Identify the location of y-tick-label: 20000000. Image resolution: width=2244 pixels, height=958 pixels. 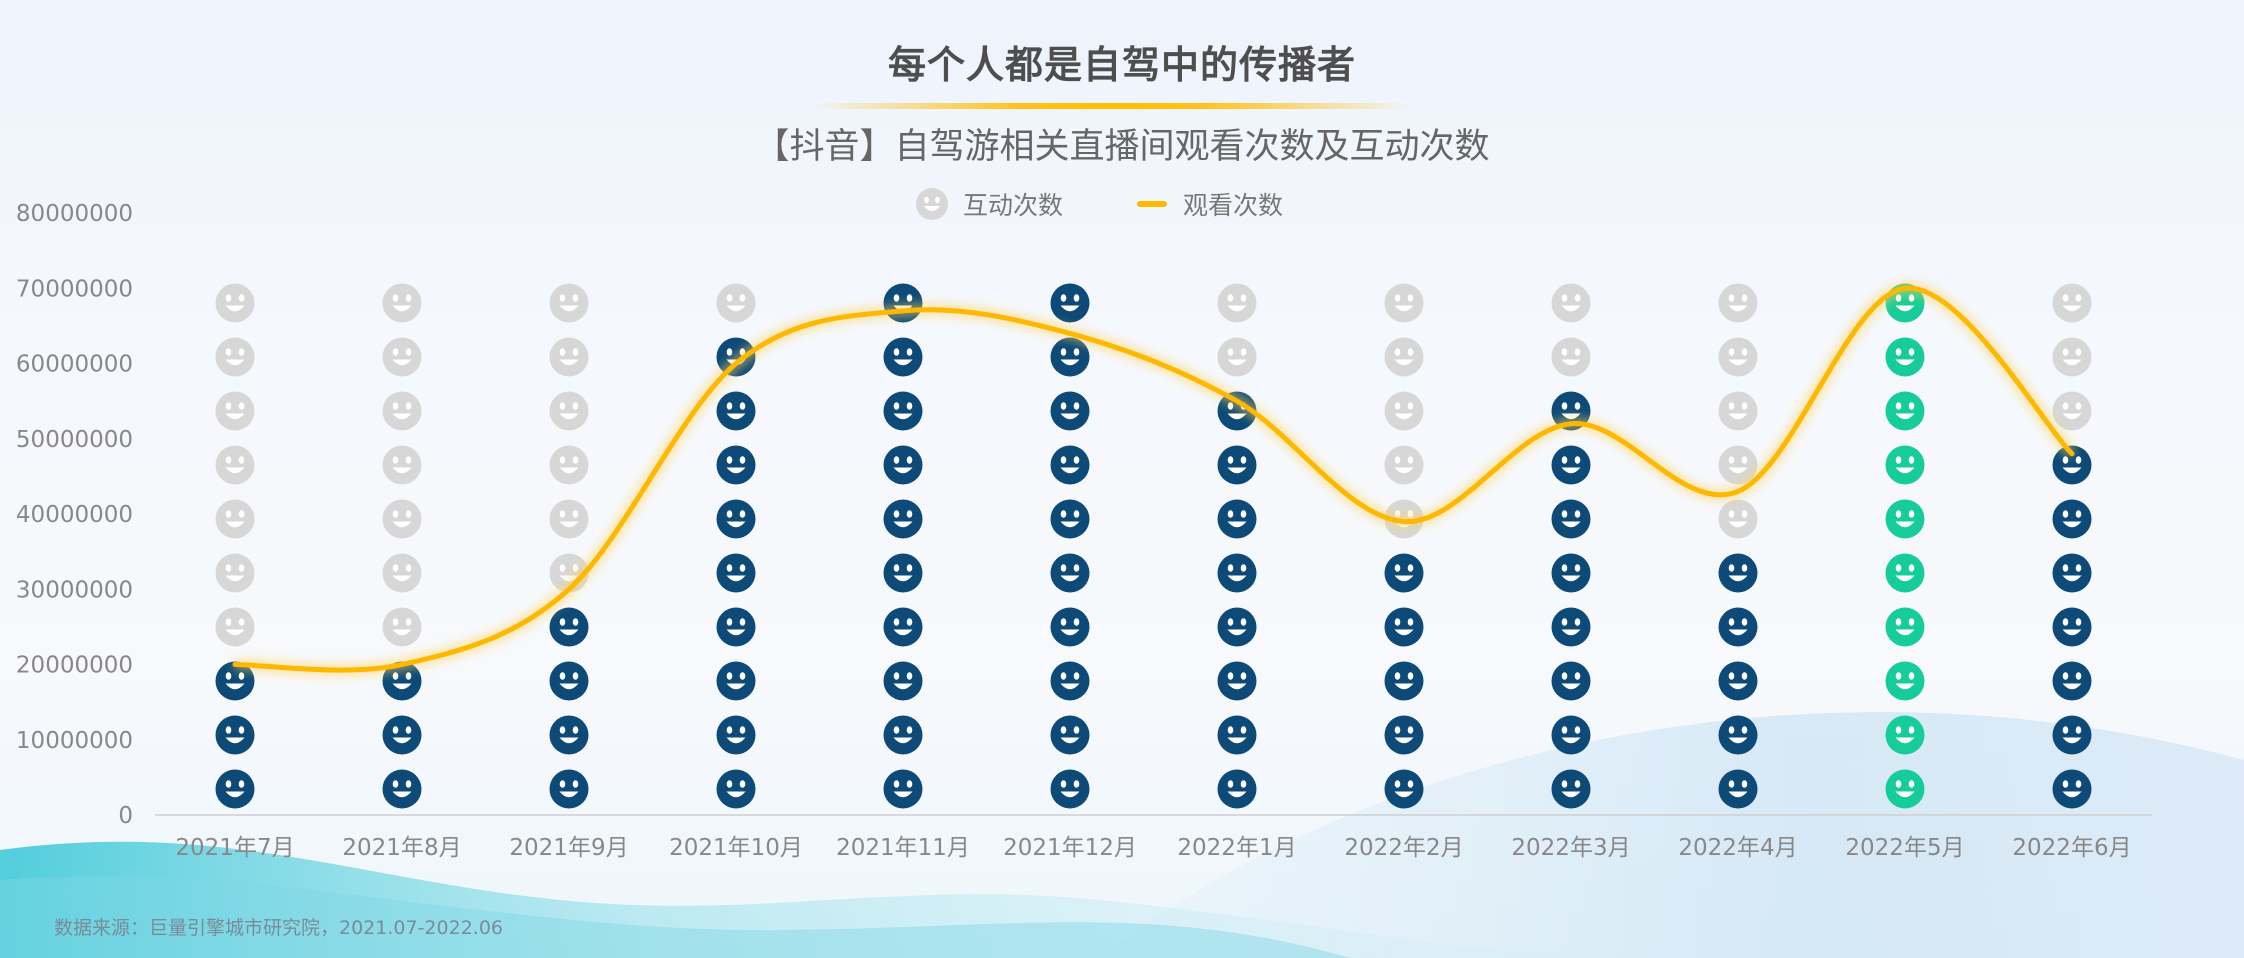
(74, 666).